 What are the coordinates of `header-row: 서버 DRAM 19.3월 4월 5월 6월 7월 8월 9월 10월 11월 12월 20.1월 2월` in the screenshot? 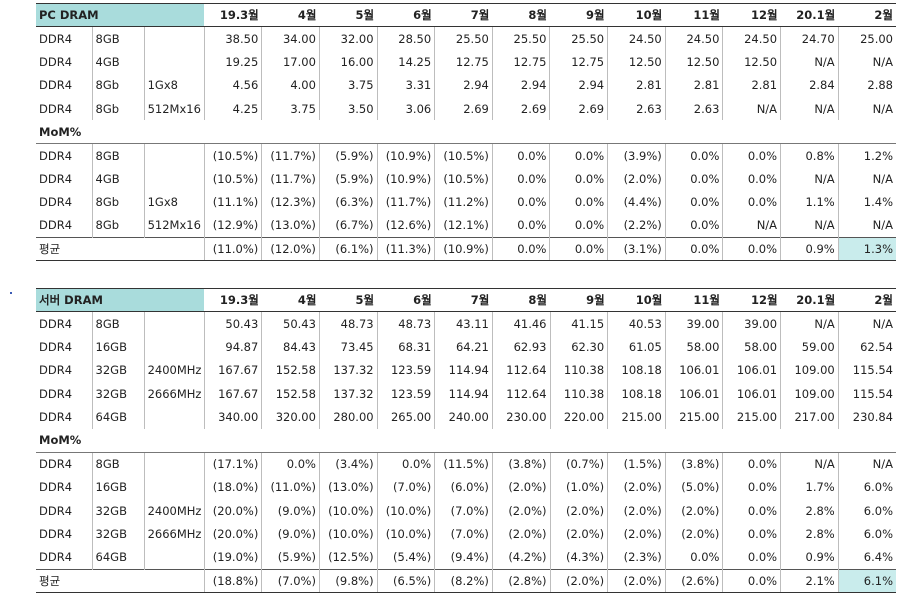 It's located at (466, 300).